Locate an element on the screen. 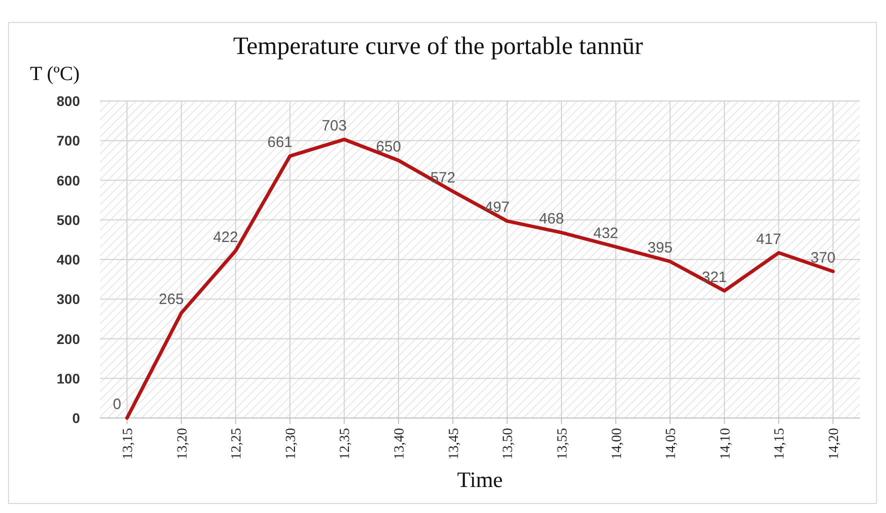 The height and width of the screenshot is (513, 886). x-tick-label: 13,45 is located at coordinates (454, 444).